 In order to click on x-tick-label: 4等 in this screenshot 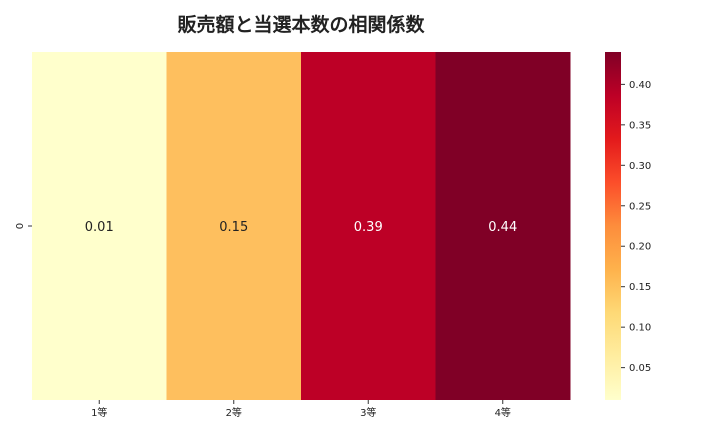, I will do `click(503, 412)`.